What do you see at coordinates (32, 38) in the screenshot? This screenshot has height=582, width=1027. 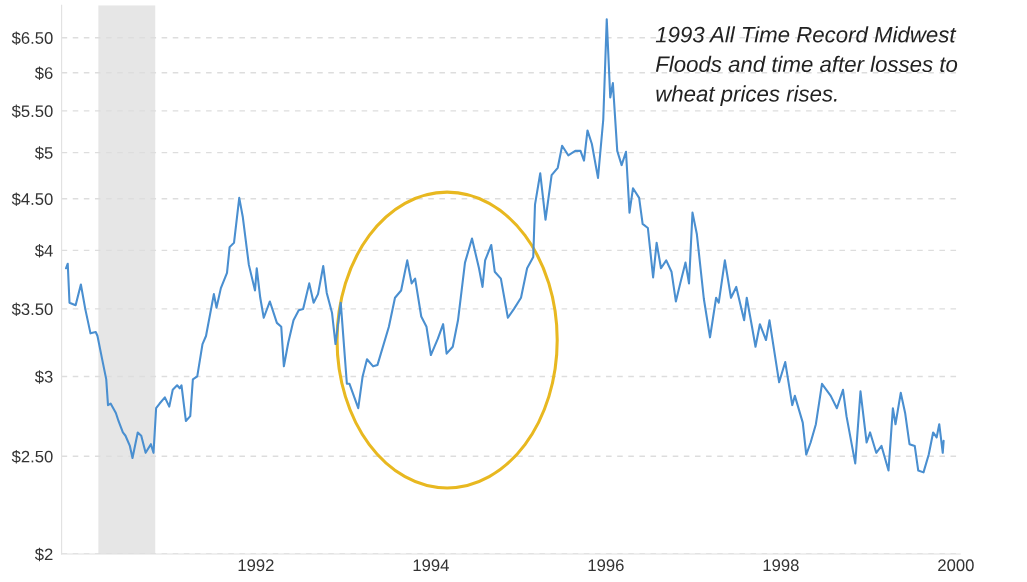 I see `y-tick-label: $6.50` at bounding box center [32, 38].